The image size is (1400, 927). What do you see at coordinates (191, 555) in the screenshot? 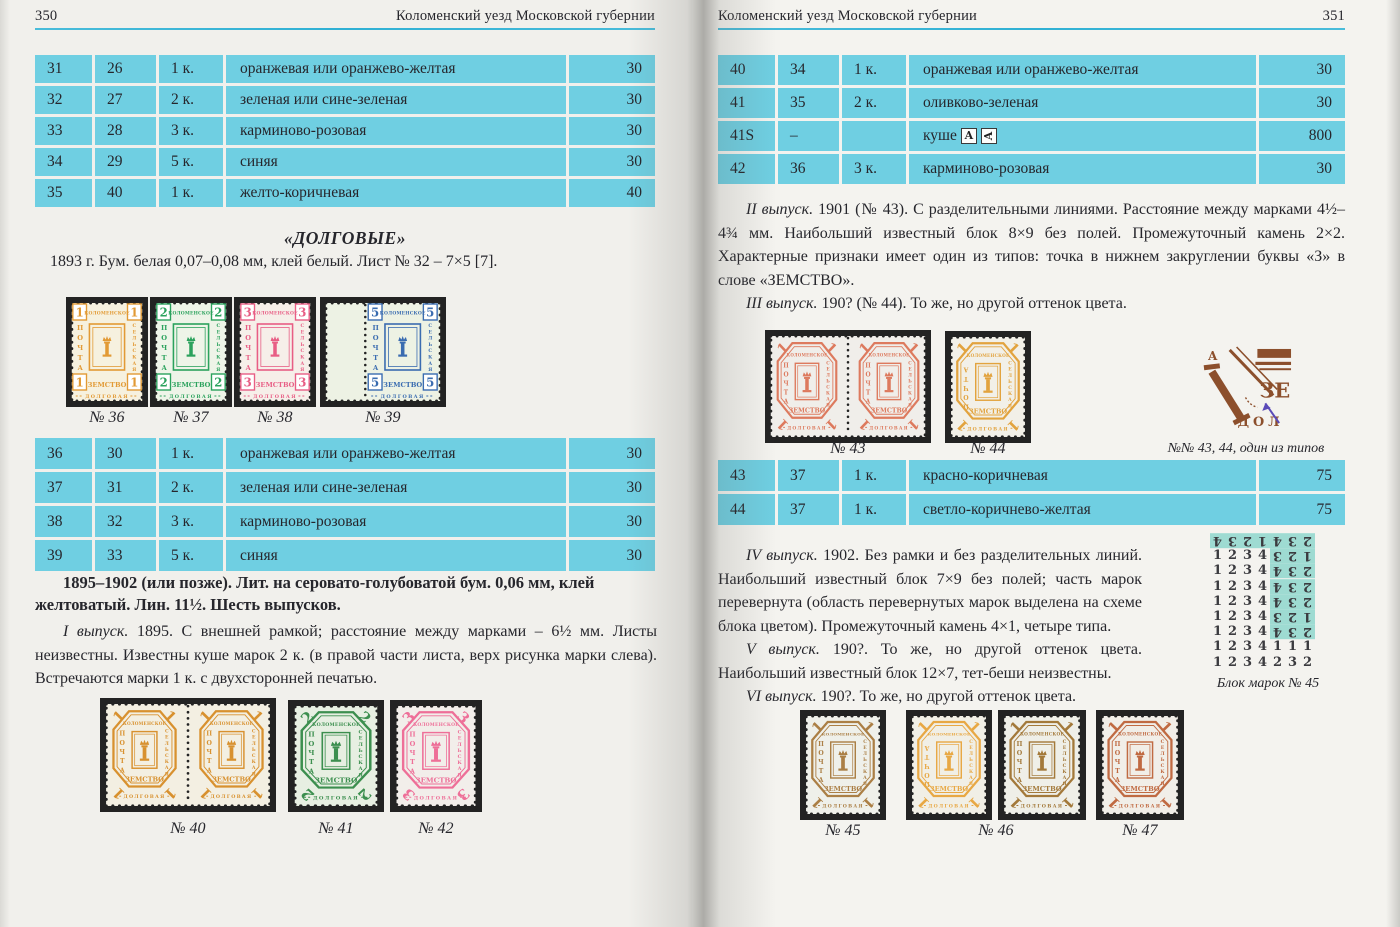
I see `table-cell: 5 к.` at bounding box center [191, 555].